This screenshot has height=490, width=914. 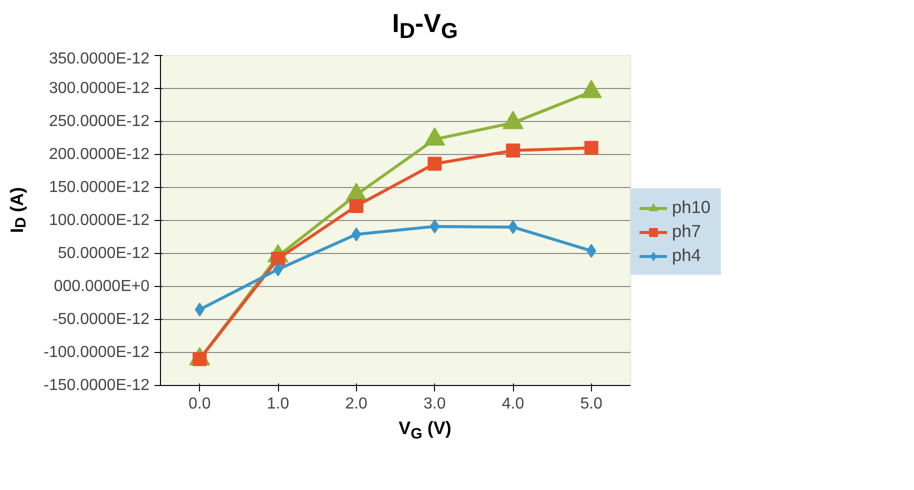 I want to click on x-tick-label: 4.0, so click(x=513, y=404).